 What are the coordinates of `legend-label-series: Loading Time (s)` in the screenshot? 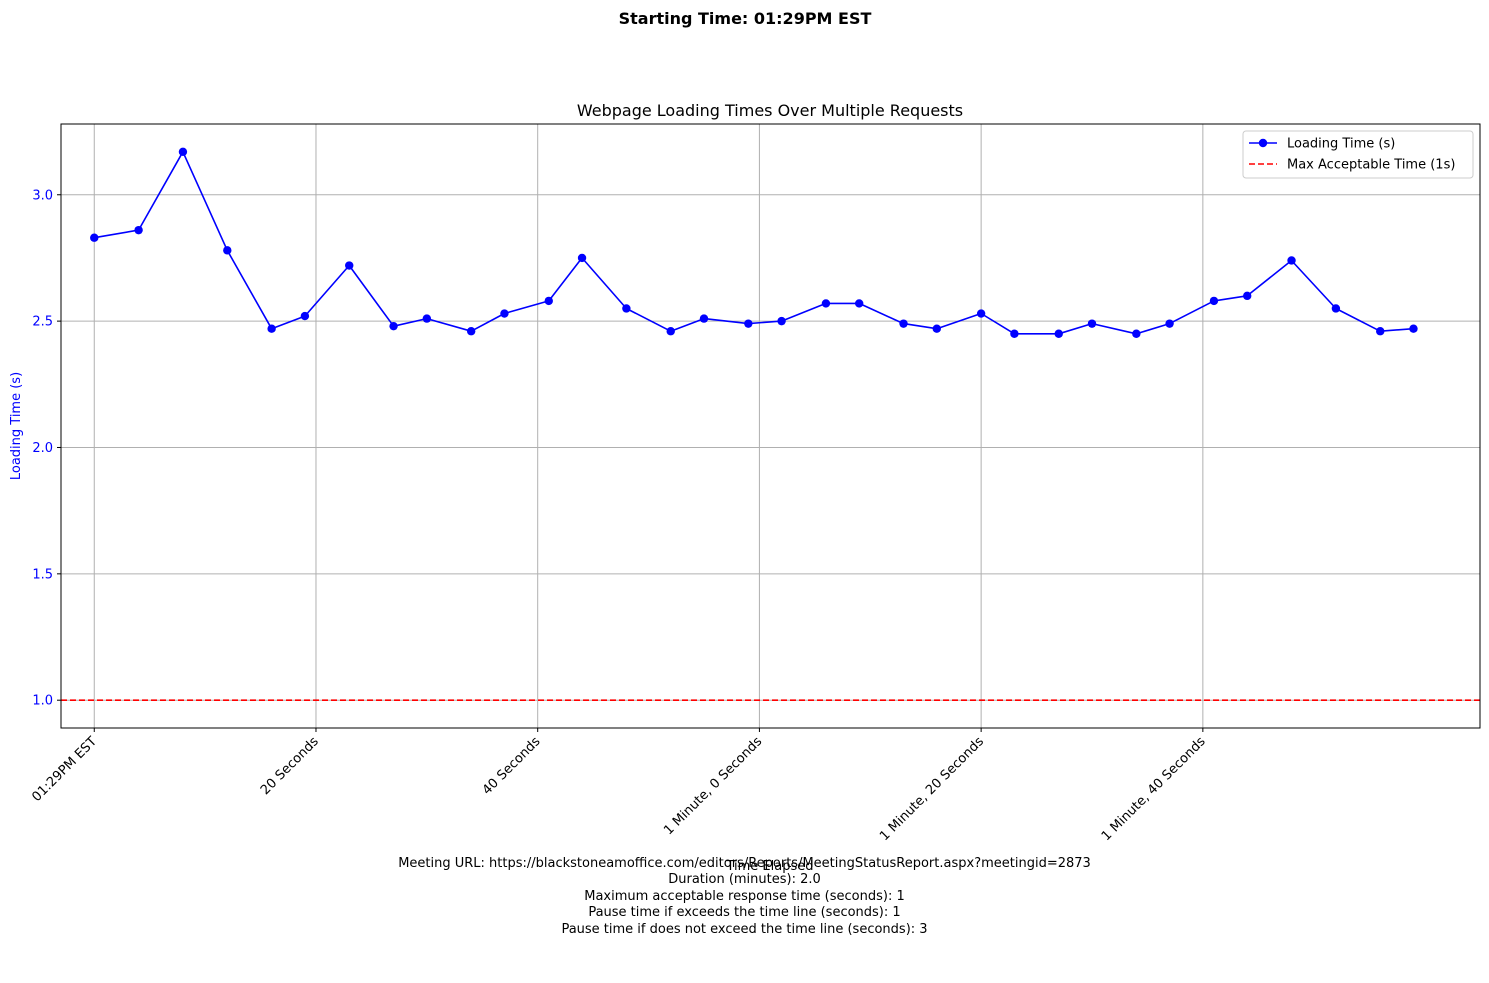 It's located at (1341, 144).